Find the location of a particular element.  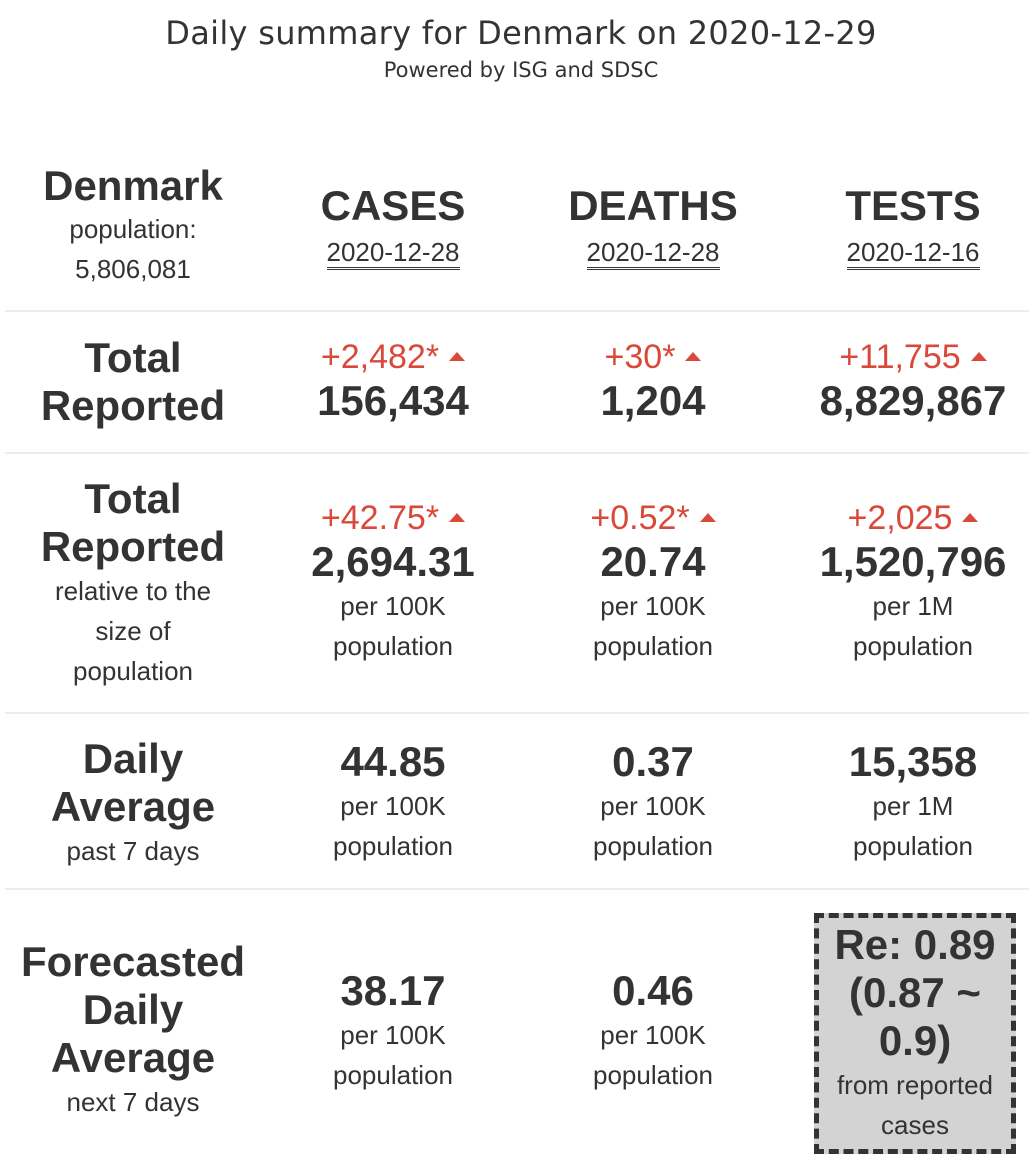

total-value: 156,434 is located at coordinates (393, 400).